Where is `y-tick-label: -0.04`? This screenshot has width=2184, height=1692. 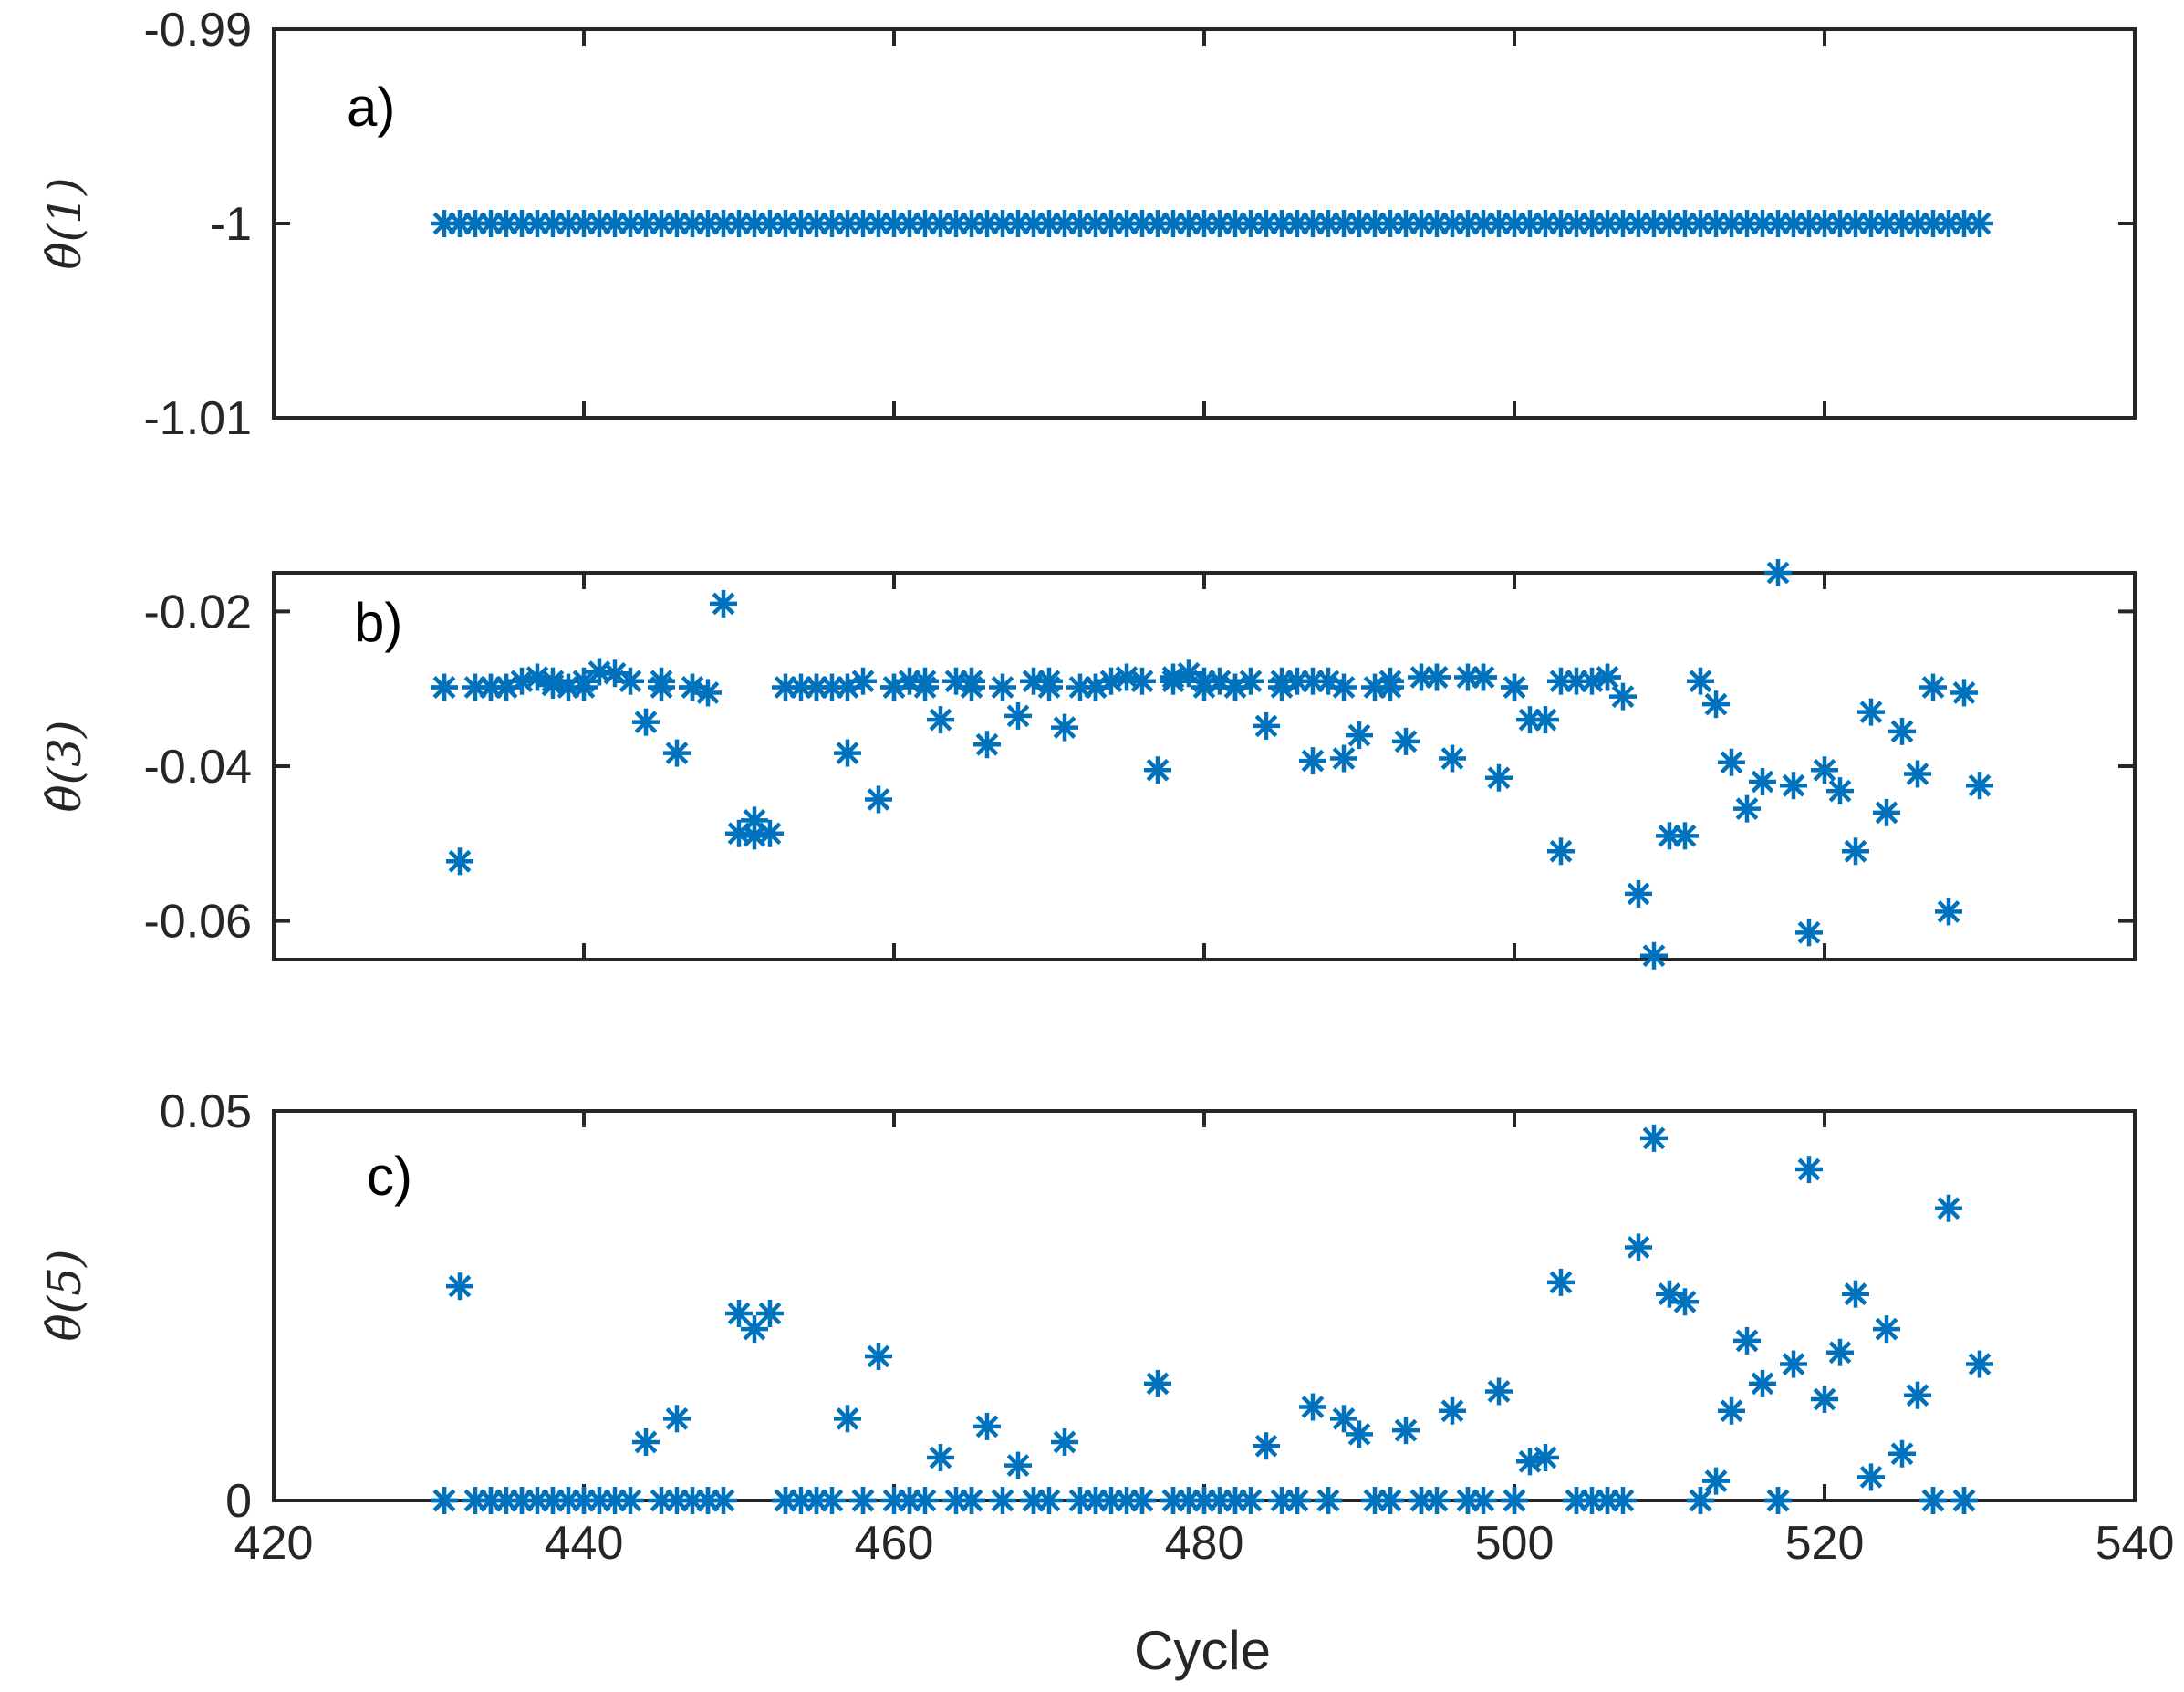 y-tick-label: -0.04 is located at coordinates (197, 767).